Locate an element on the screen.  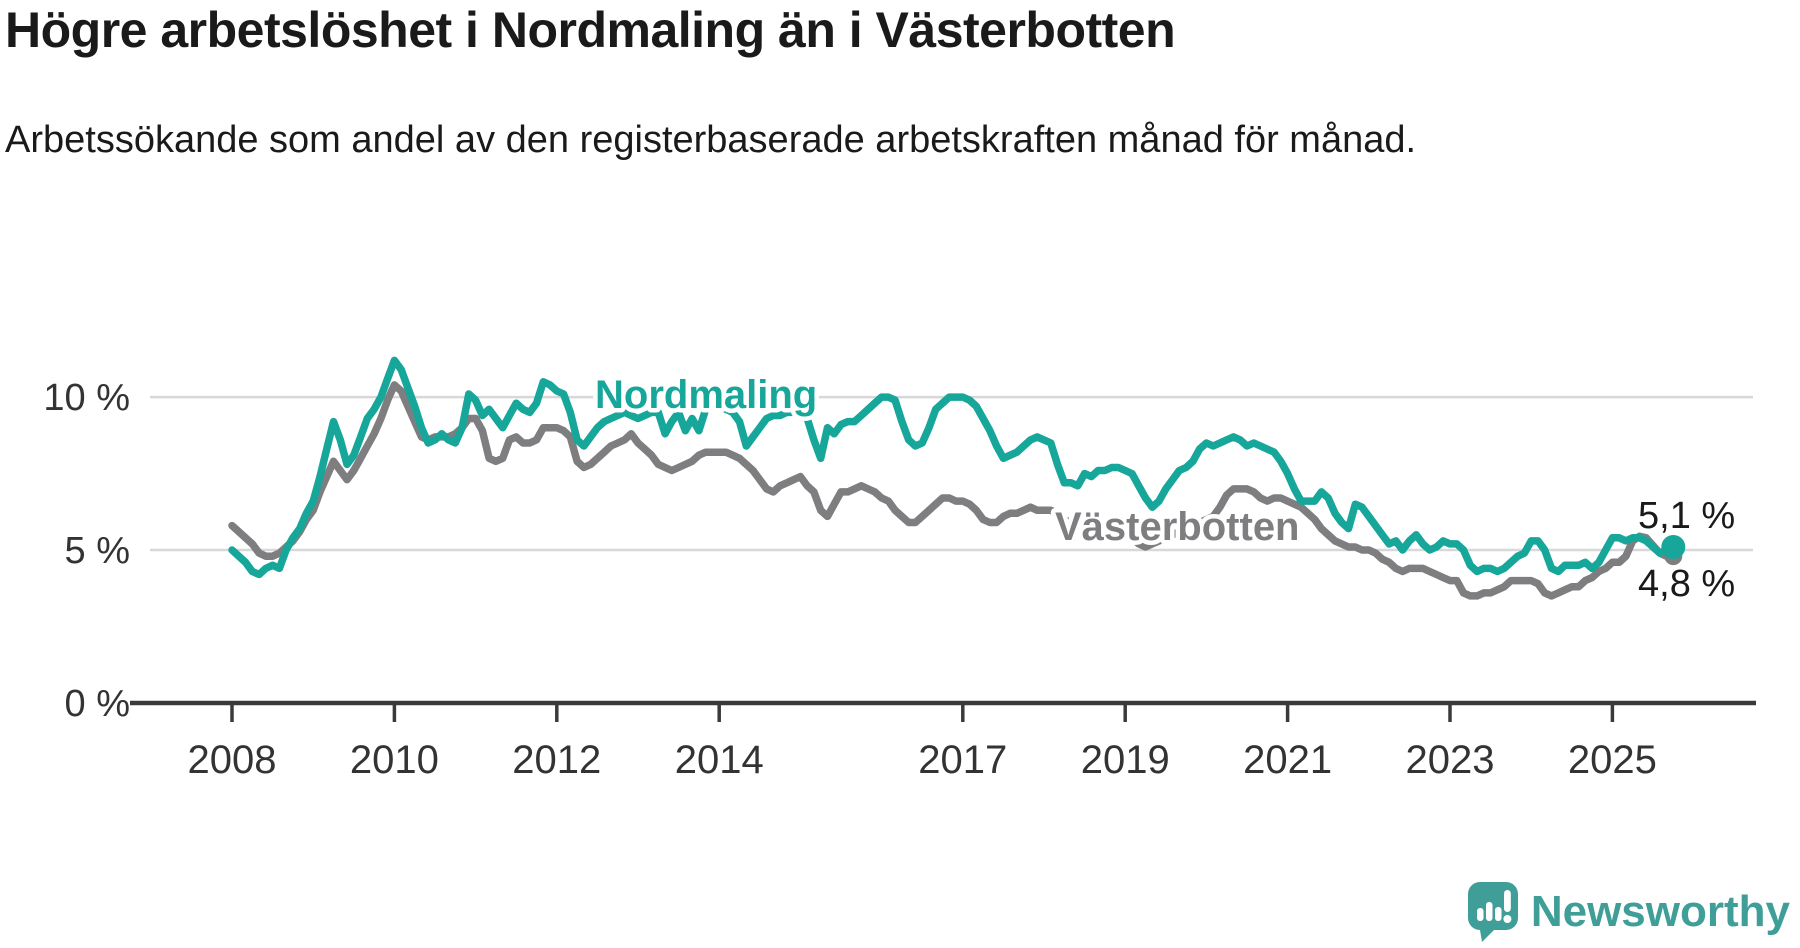
series-label-vasterbotten: Västerbotten is located at coordinates (1177, 527).